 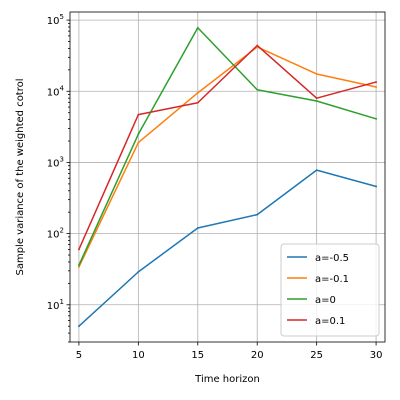 I want to click on y-tick-label: 10⁵, so click(x=55, y=20).